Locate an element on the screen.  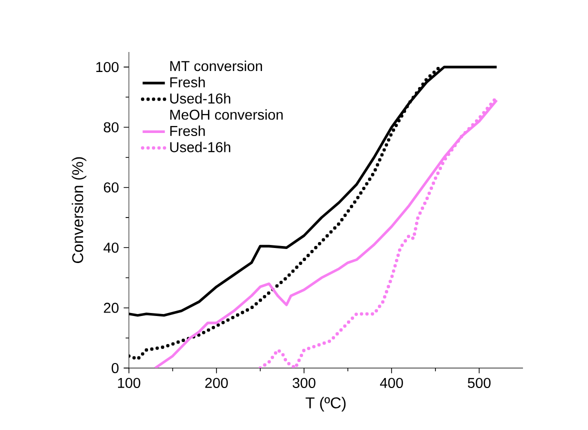
x-axis-title: T (ºC) is located at coordinates (326, 404).